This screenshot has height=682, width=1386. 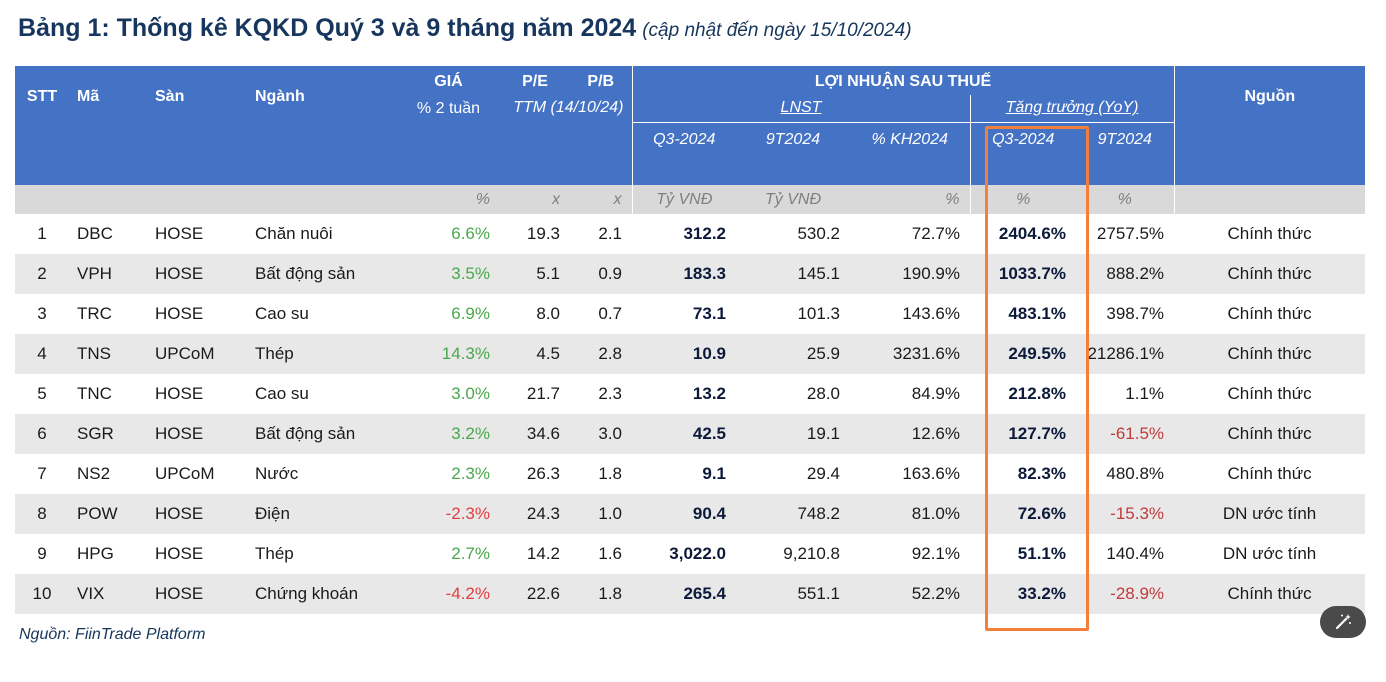 I want to click on edit-button, so click(x=1343, y=622).